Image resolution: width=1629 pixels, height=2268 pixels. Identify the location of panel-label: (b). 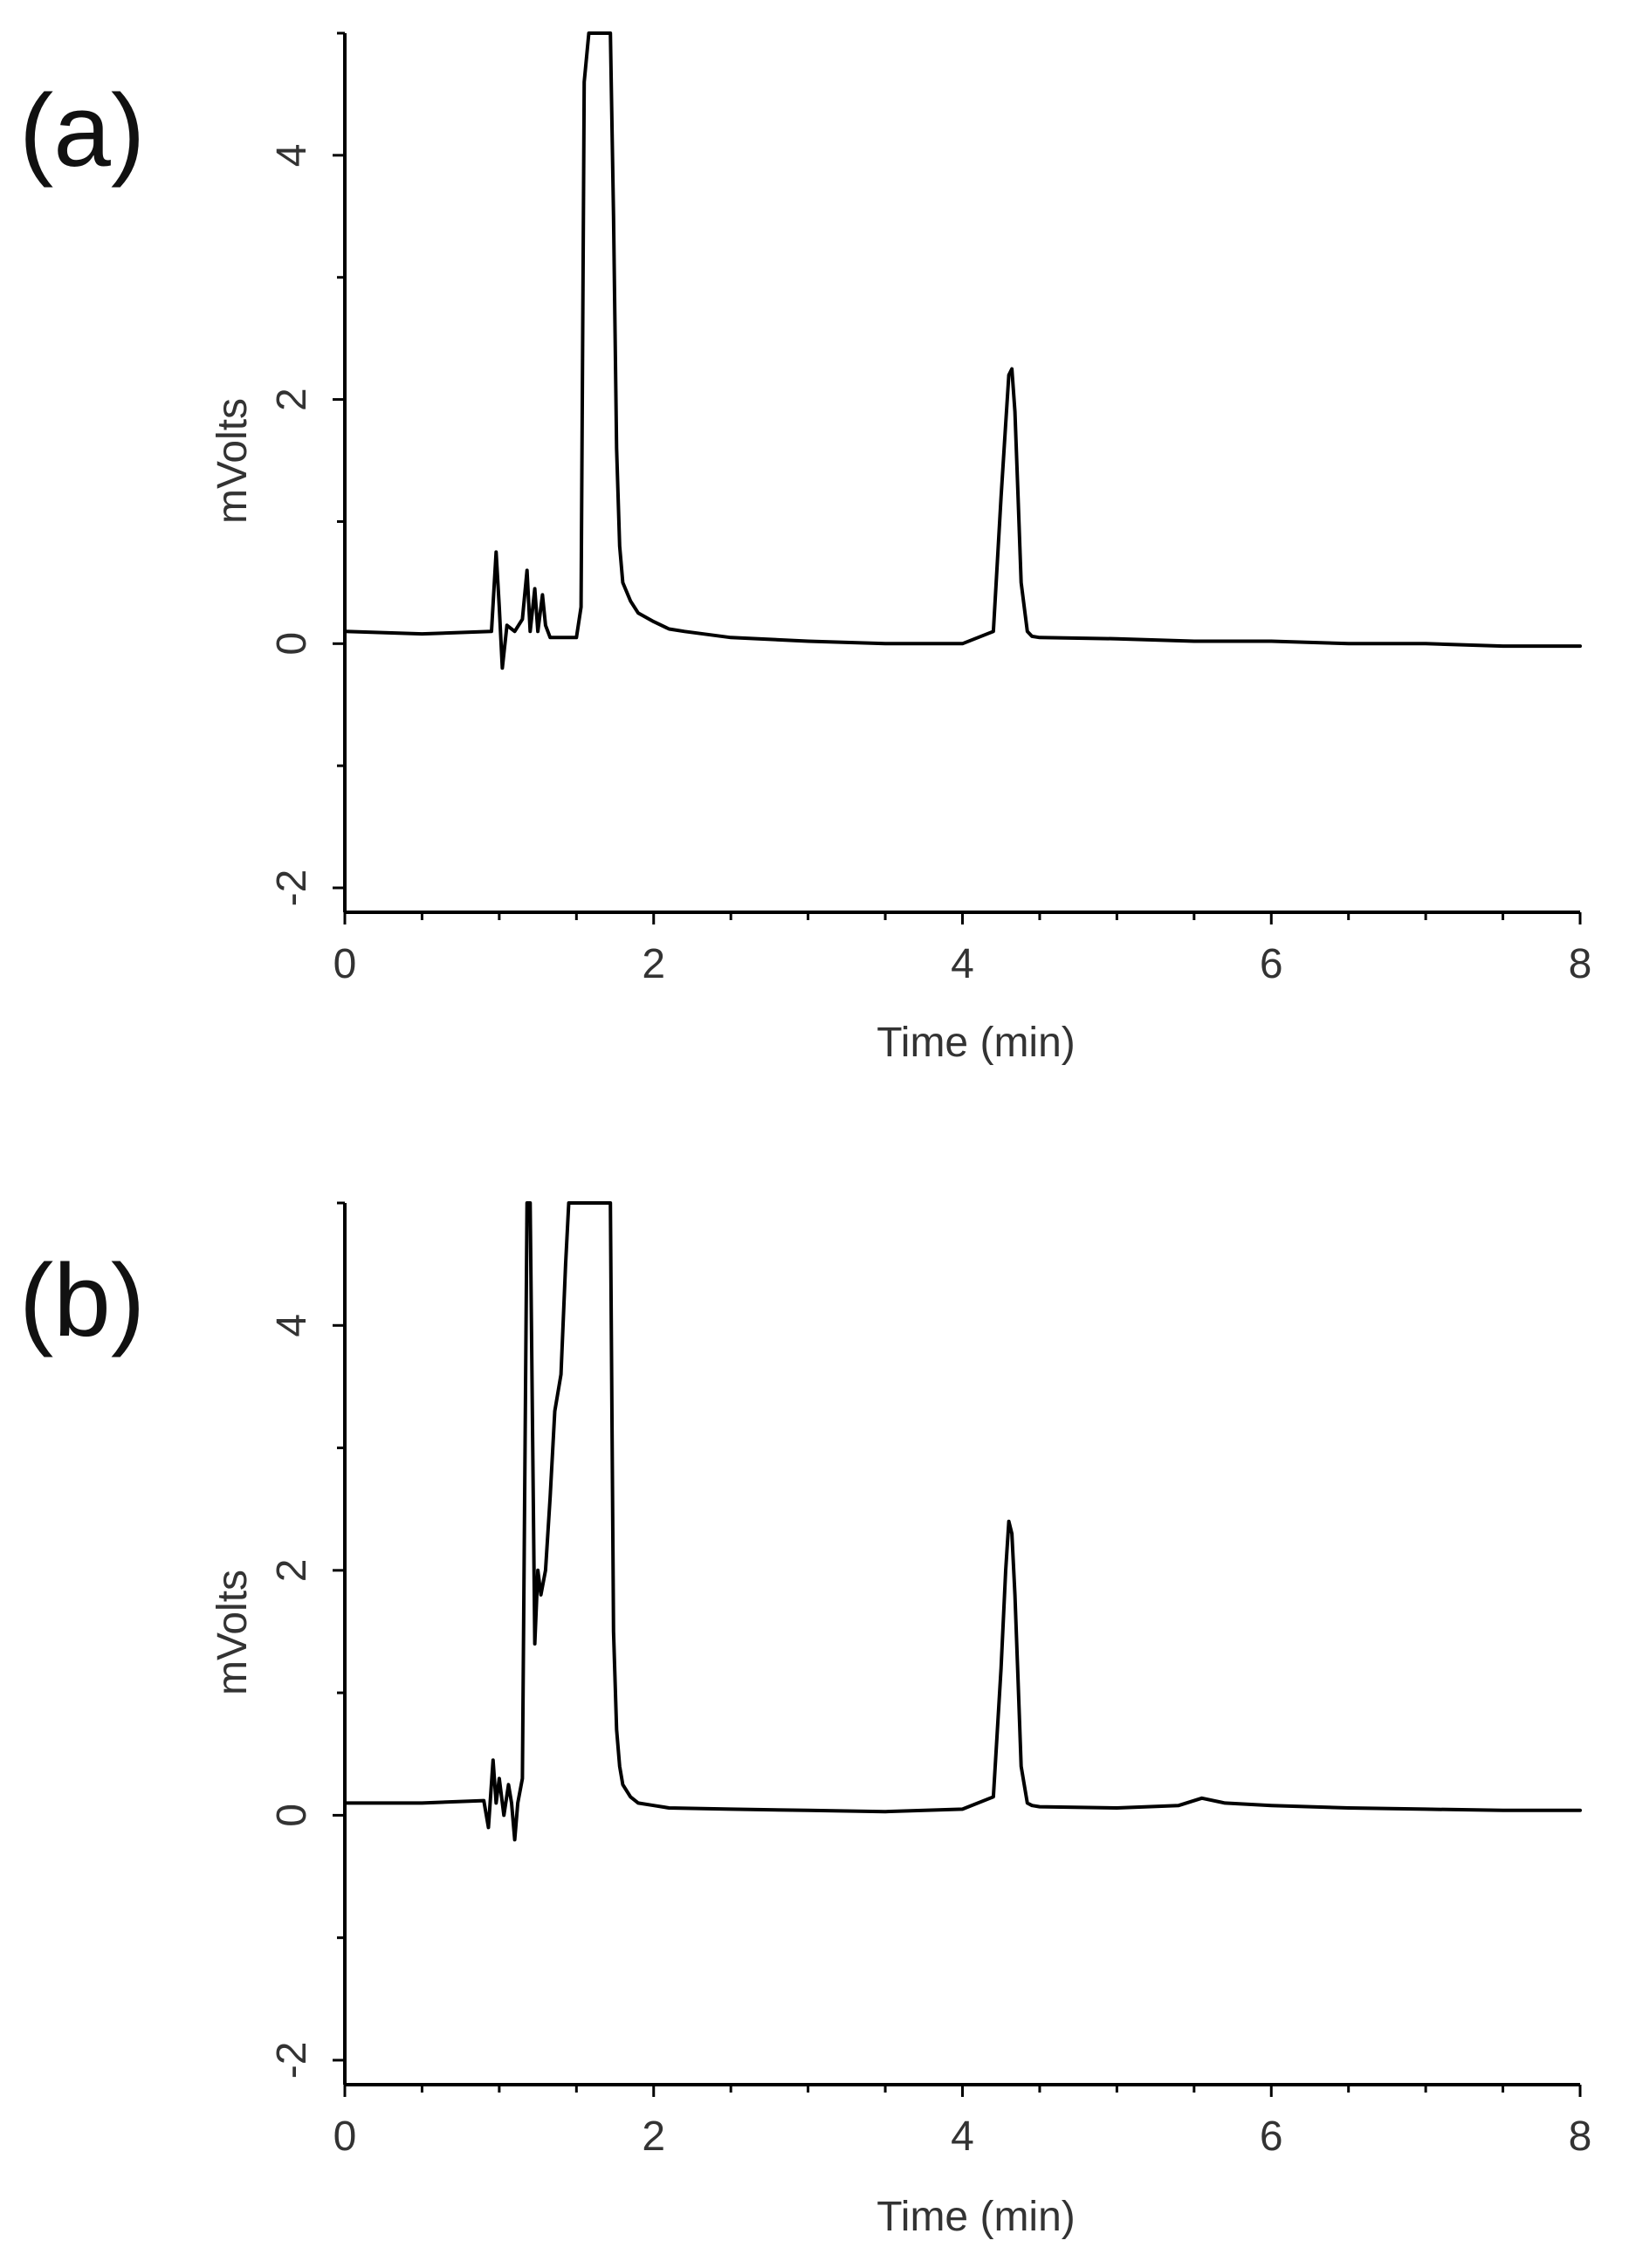
(82, 1301).